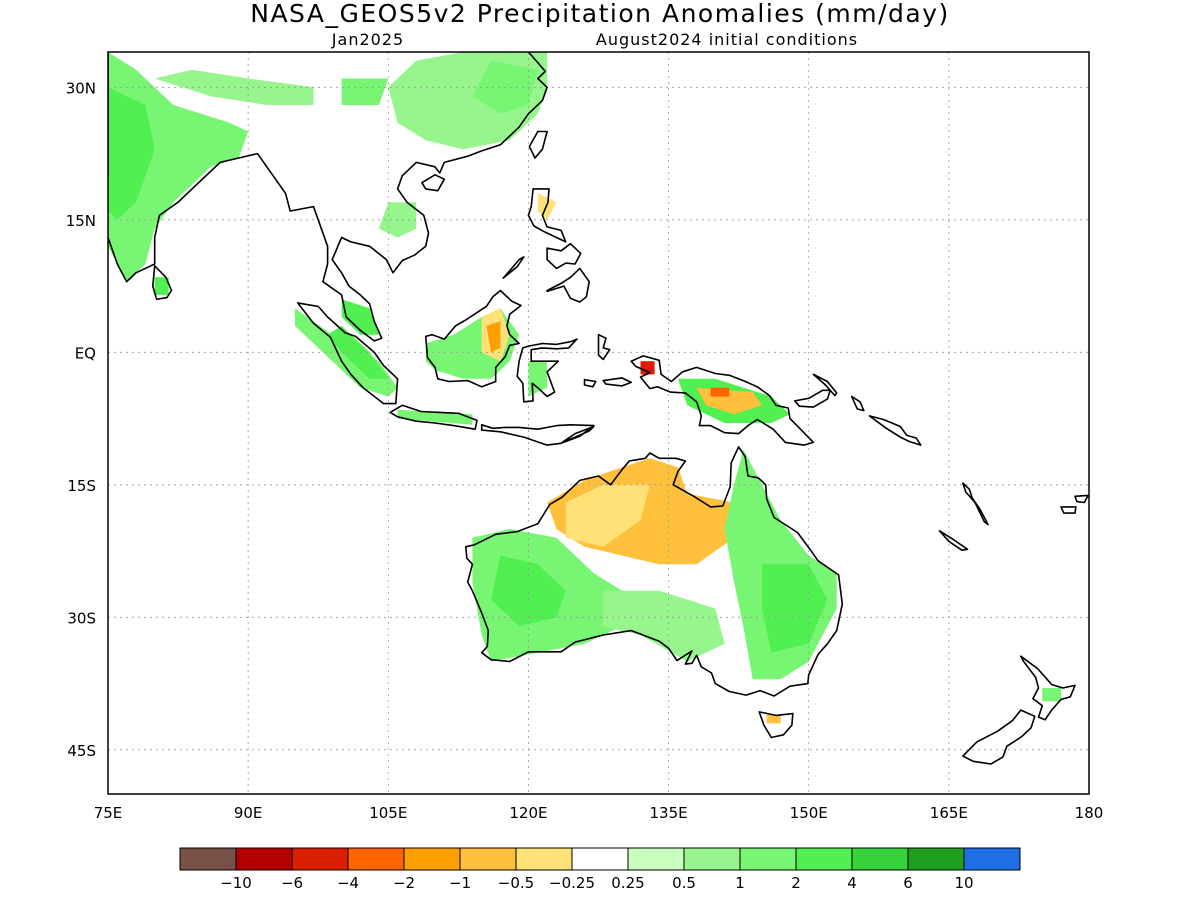 The height and width of the screenshot is (900, 1200). What do you see at coordinates (604, 347) in the screenshot?
I see `coastline-halmahera` at bounding box center [604, 347].